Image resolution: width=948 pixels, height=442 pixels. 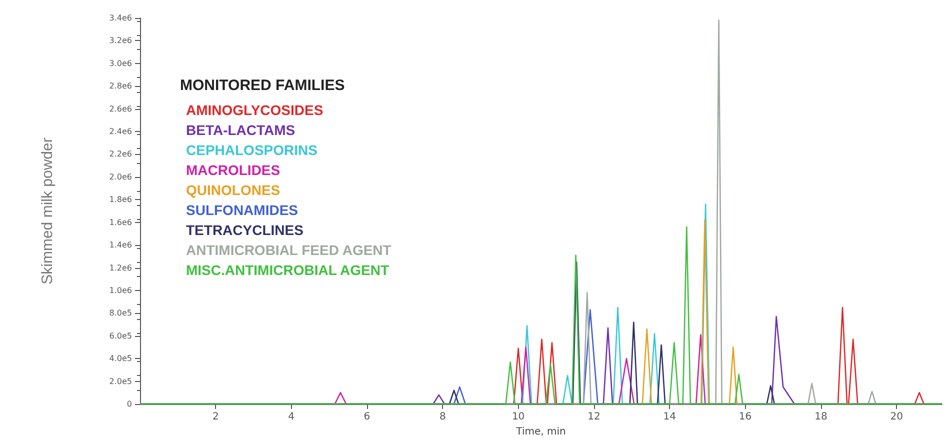 What do you see at coordinates (120, 199) in the screenshot?
I see `y-tick-label: 1.8e6` at bounding box center [120, 199].